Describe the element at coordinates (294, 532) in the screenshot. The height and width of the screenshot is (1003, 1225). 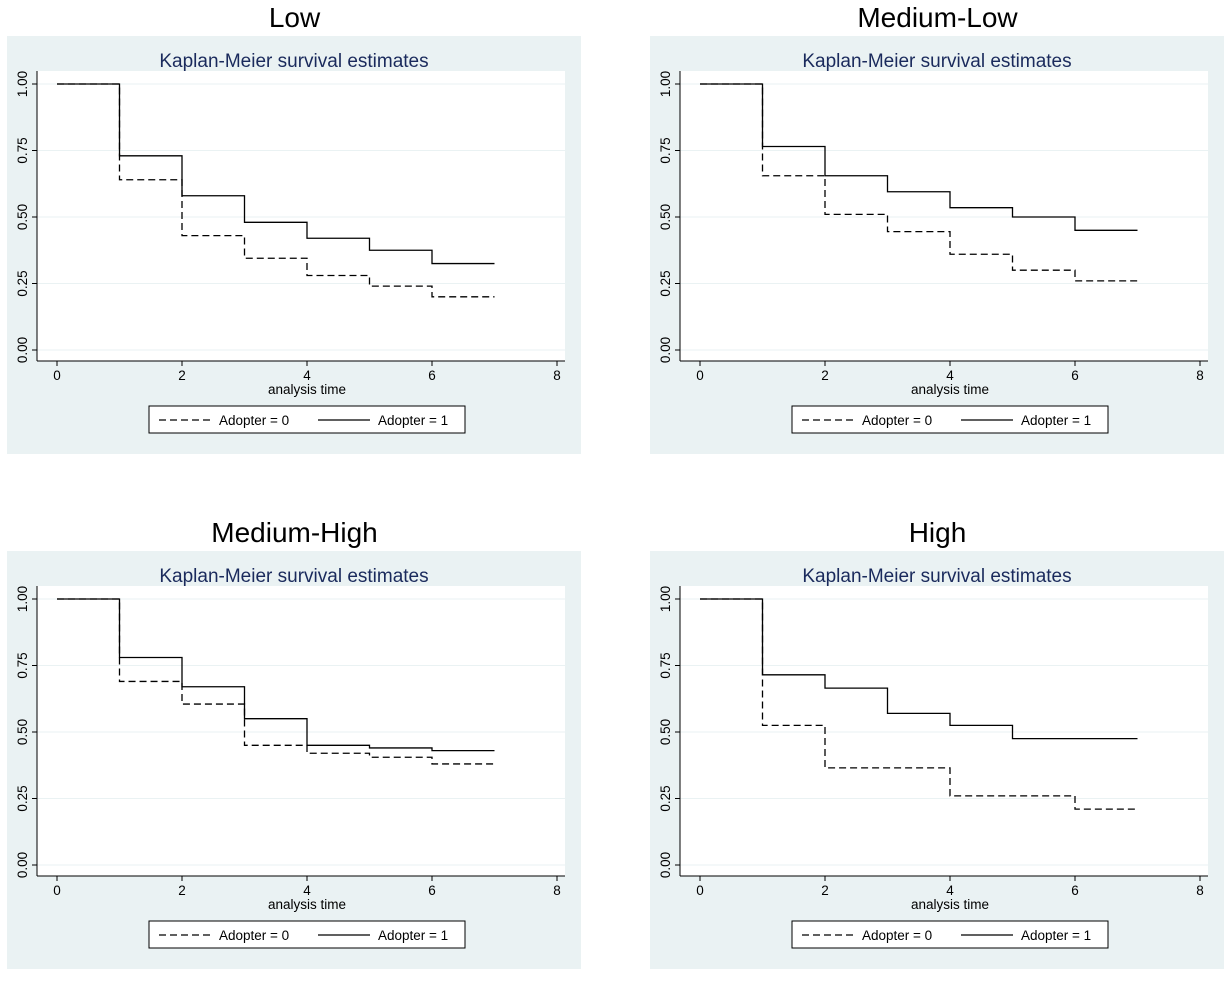
I see `panel-title: Medium-High` at that location.